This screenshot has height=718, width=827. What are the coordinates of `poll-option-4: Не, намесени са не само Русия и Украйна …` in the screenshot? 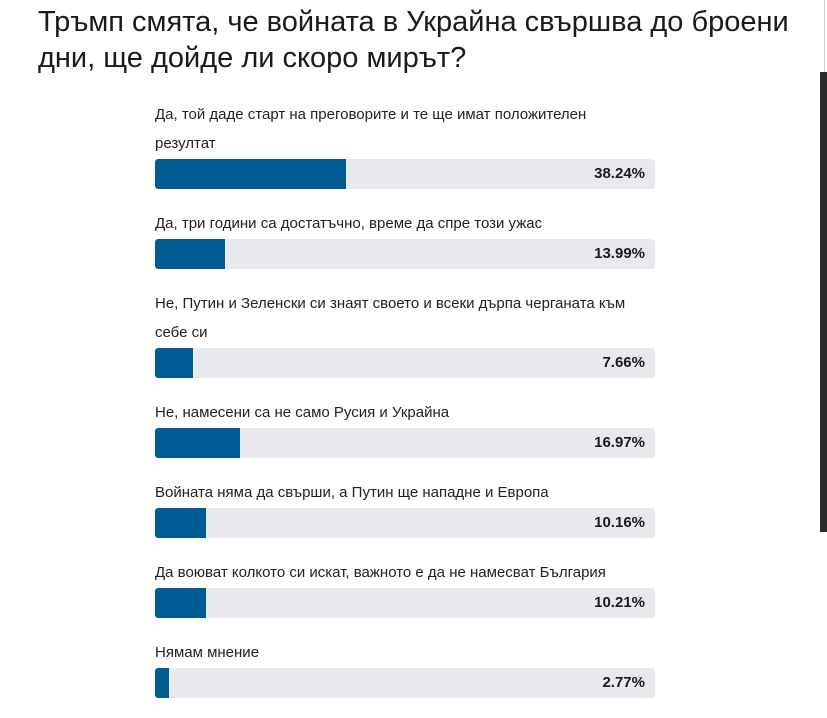 It's located at (405, 428).